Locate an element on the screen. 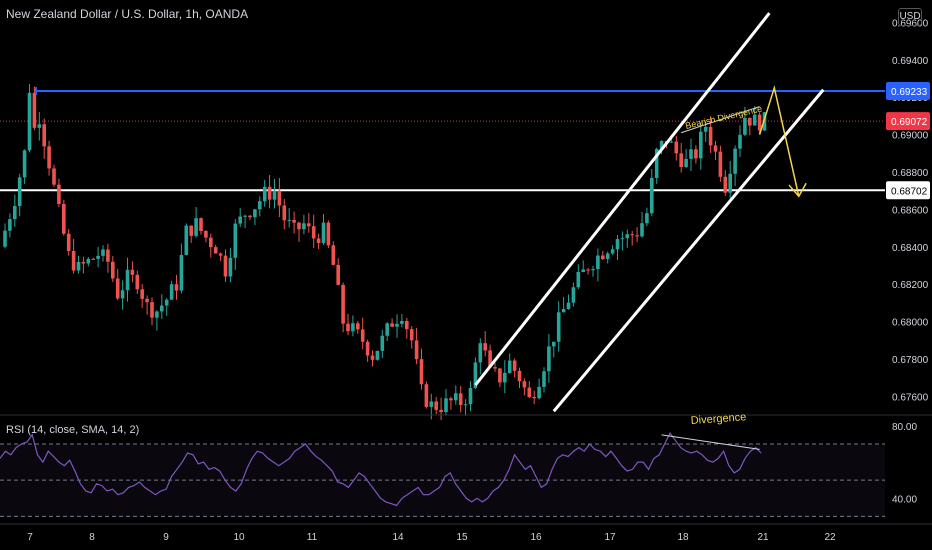  rsi-tick-label: 80.00 is located at coordinates (904, 427).